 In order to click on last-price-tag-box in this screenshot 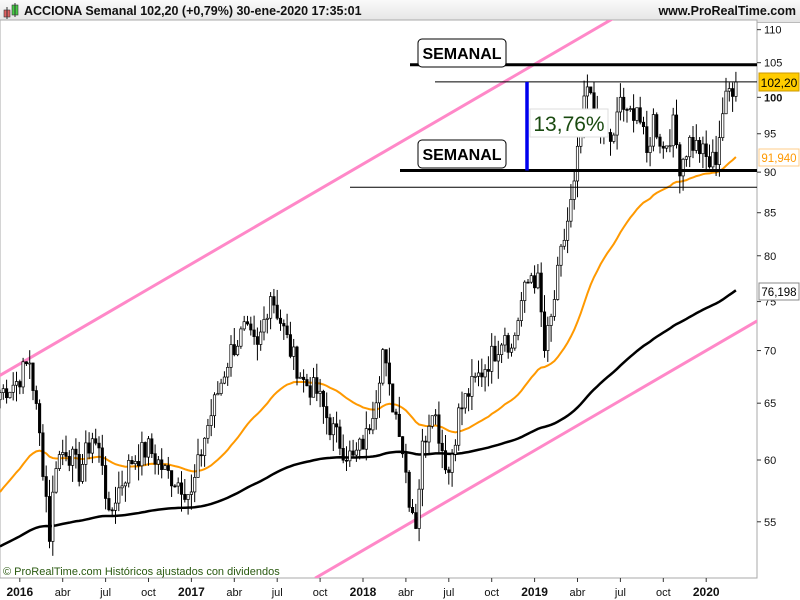, I will do `click(779, 82)`.